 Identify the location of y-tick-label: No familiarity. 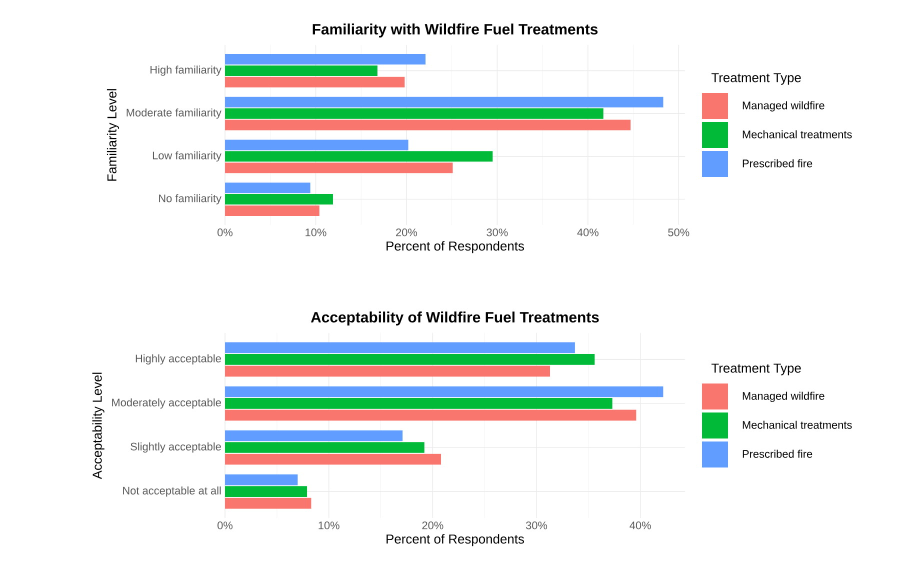
(190, 199).